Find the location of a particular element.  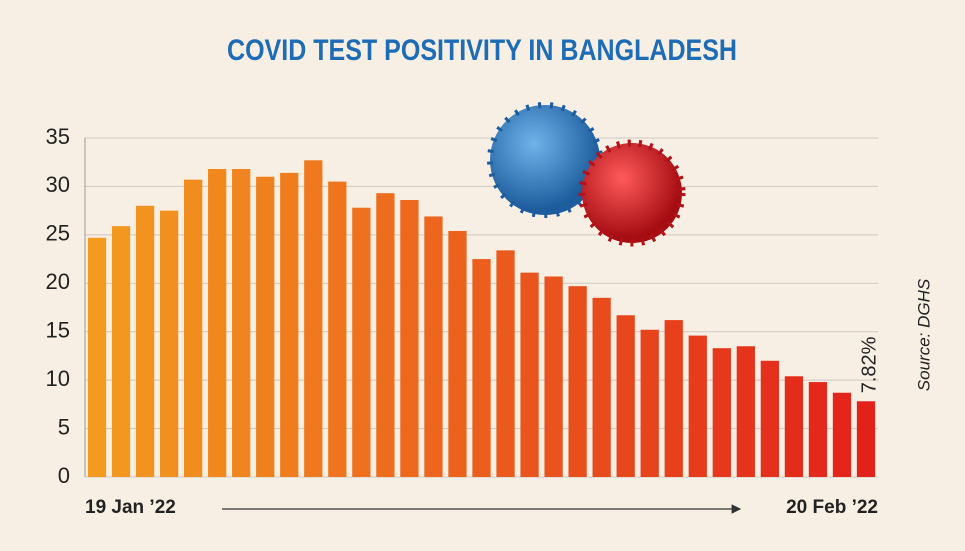

value-label: 7.82% is located at coordinates (869, 364).